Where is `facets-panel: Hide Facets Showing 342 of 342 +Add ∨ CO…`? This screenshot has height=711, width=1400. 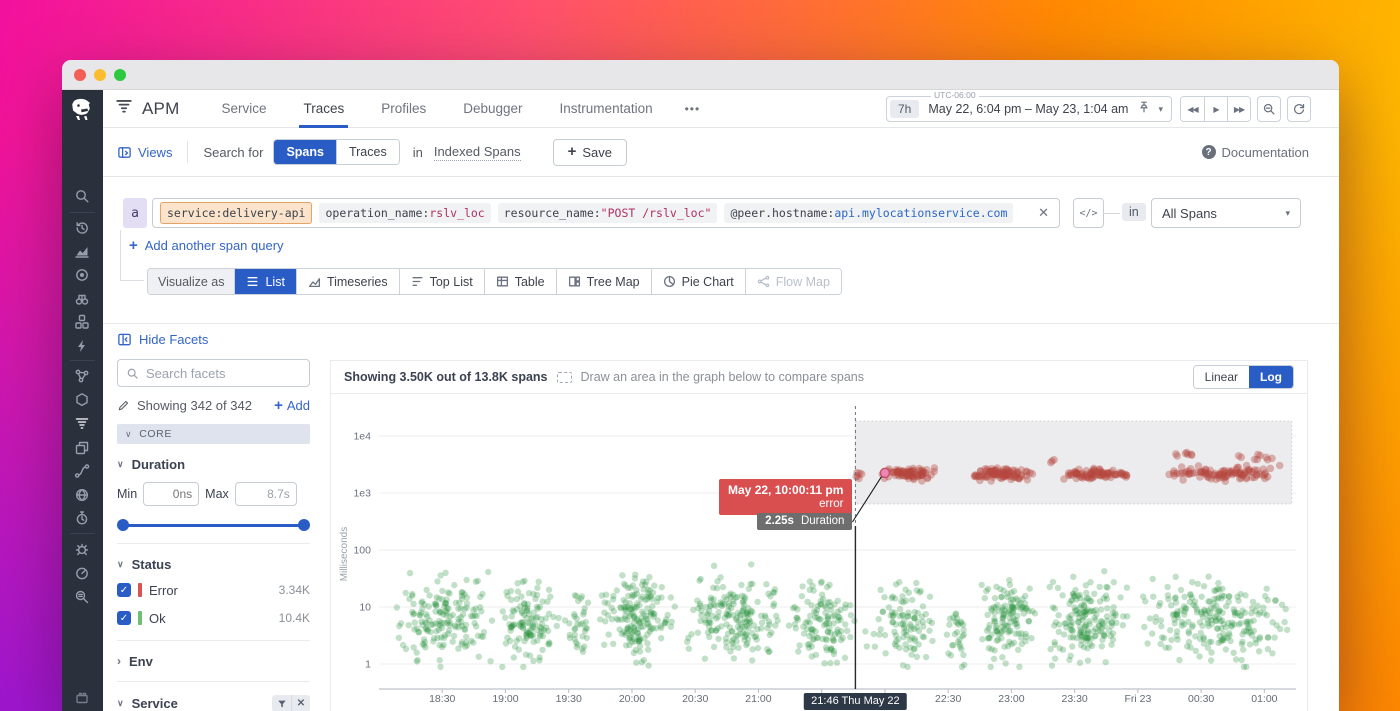 facets-panel: Hide Facets Showing 342 of 342 +Add ∨ CO… is located at coordinates (213, 521).